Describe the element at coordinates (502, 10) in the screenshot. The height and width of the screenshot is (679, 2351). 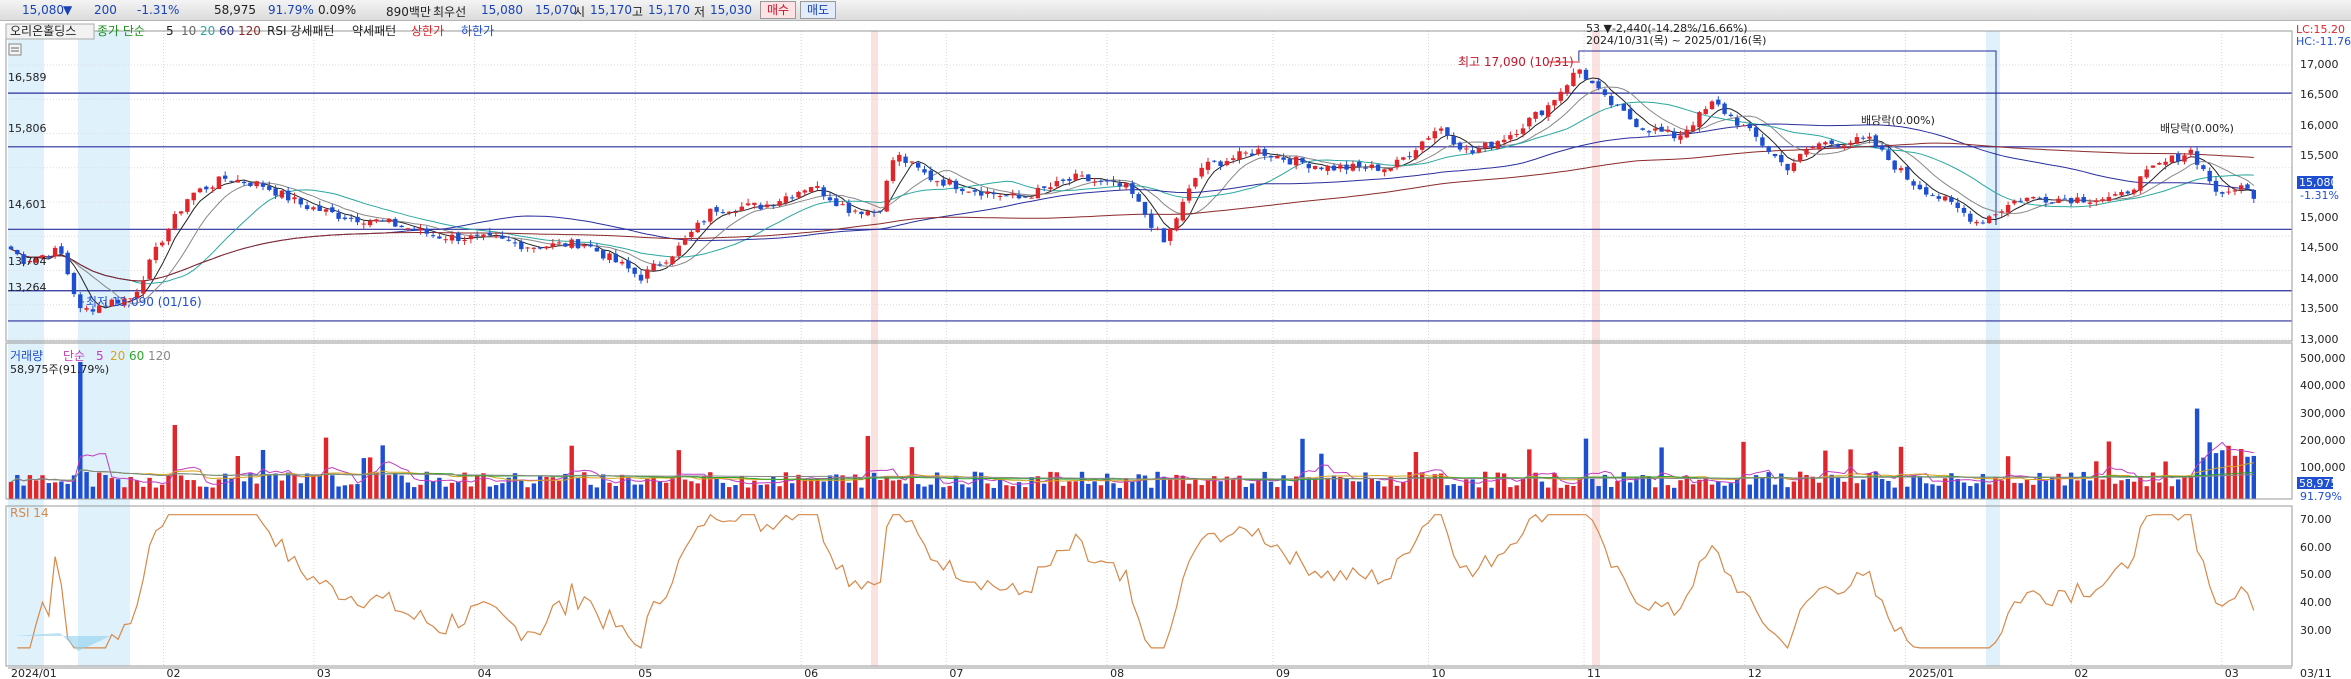
I see `ask-price: 15,080` at that location.